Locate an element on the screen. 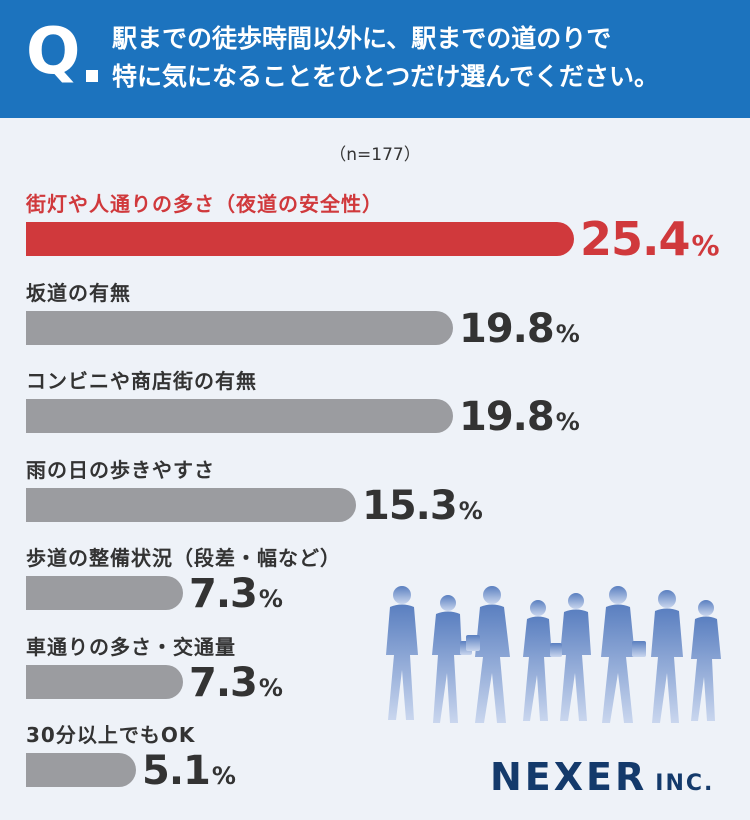 The height and width of the screenshot is (820, 750). brand-logo: NEXER INC. is located at coordinates (602, 777).